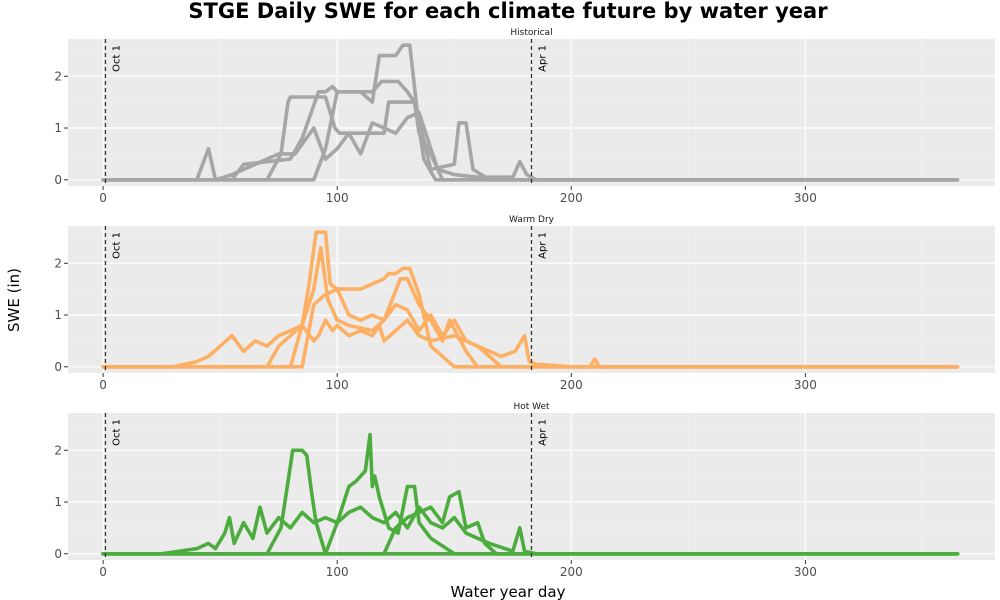 The width and height of the screenshot is (1000, 600). Describe the element at coordinates (531, 407) in the screenshot. I see `panel-strip-label: Hot Wet` at that location.